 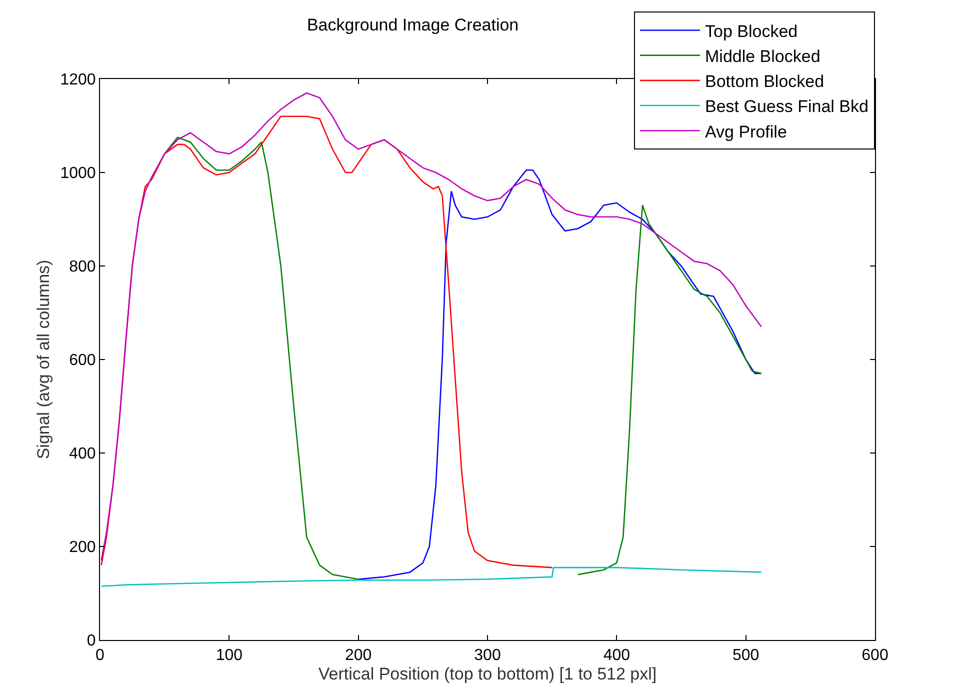 I want to click on y-tick-label: 0, so click(x=91, y=641).